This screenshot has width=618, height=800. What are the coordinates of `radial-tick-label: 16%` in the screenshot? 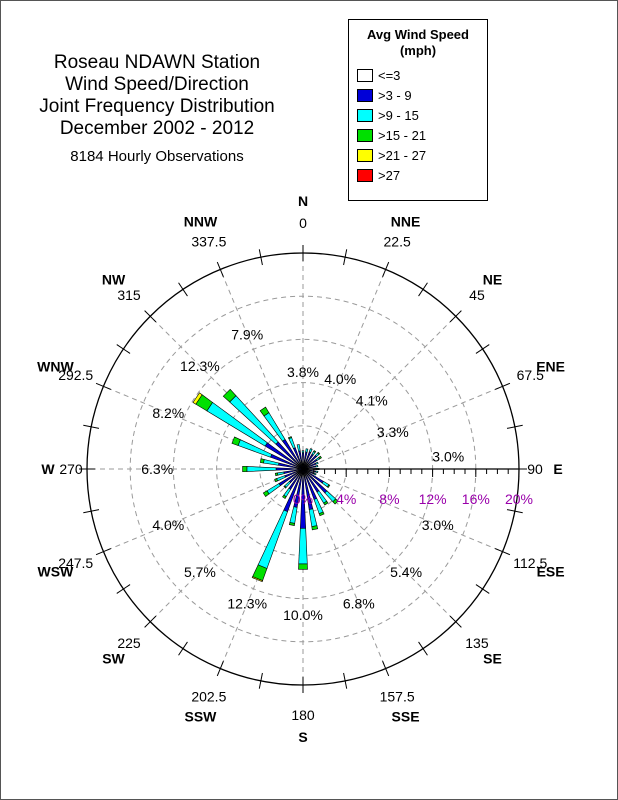 It's located at (476, 499).